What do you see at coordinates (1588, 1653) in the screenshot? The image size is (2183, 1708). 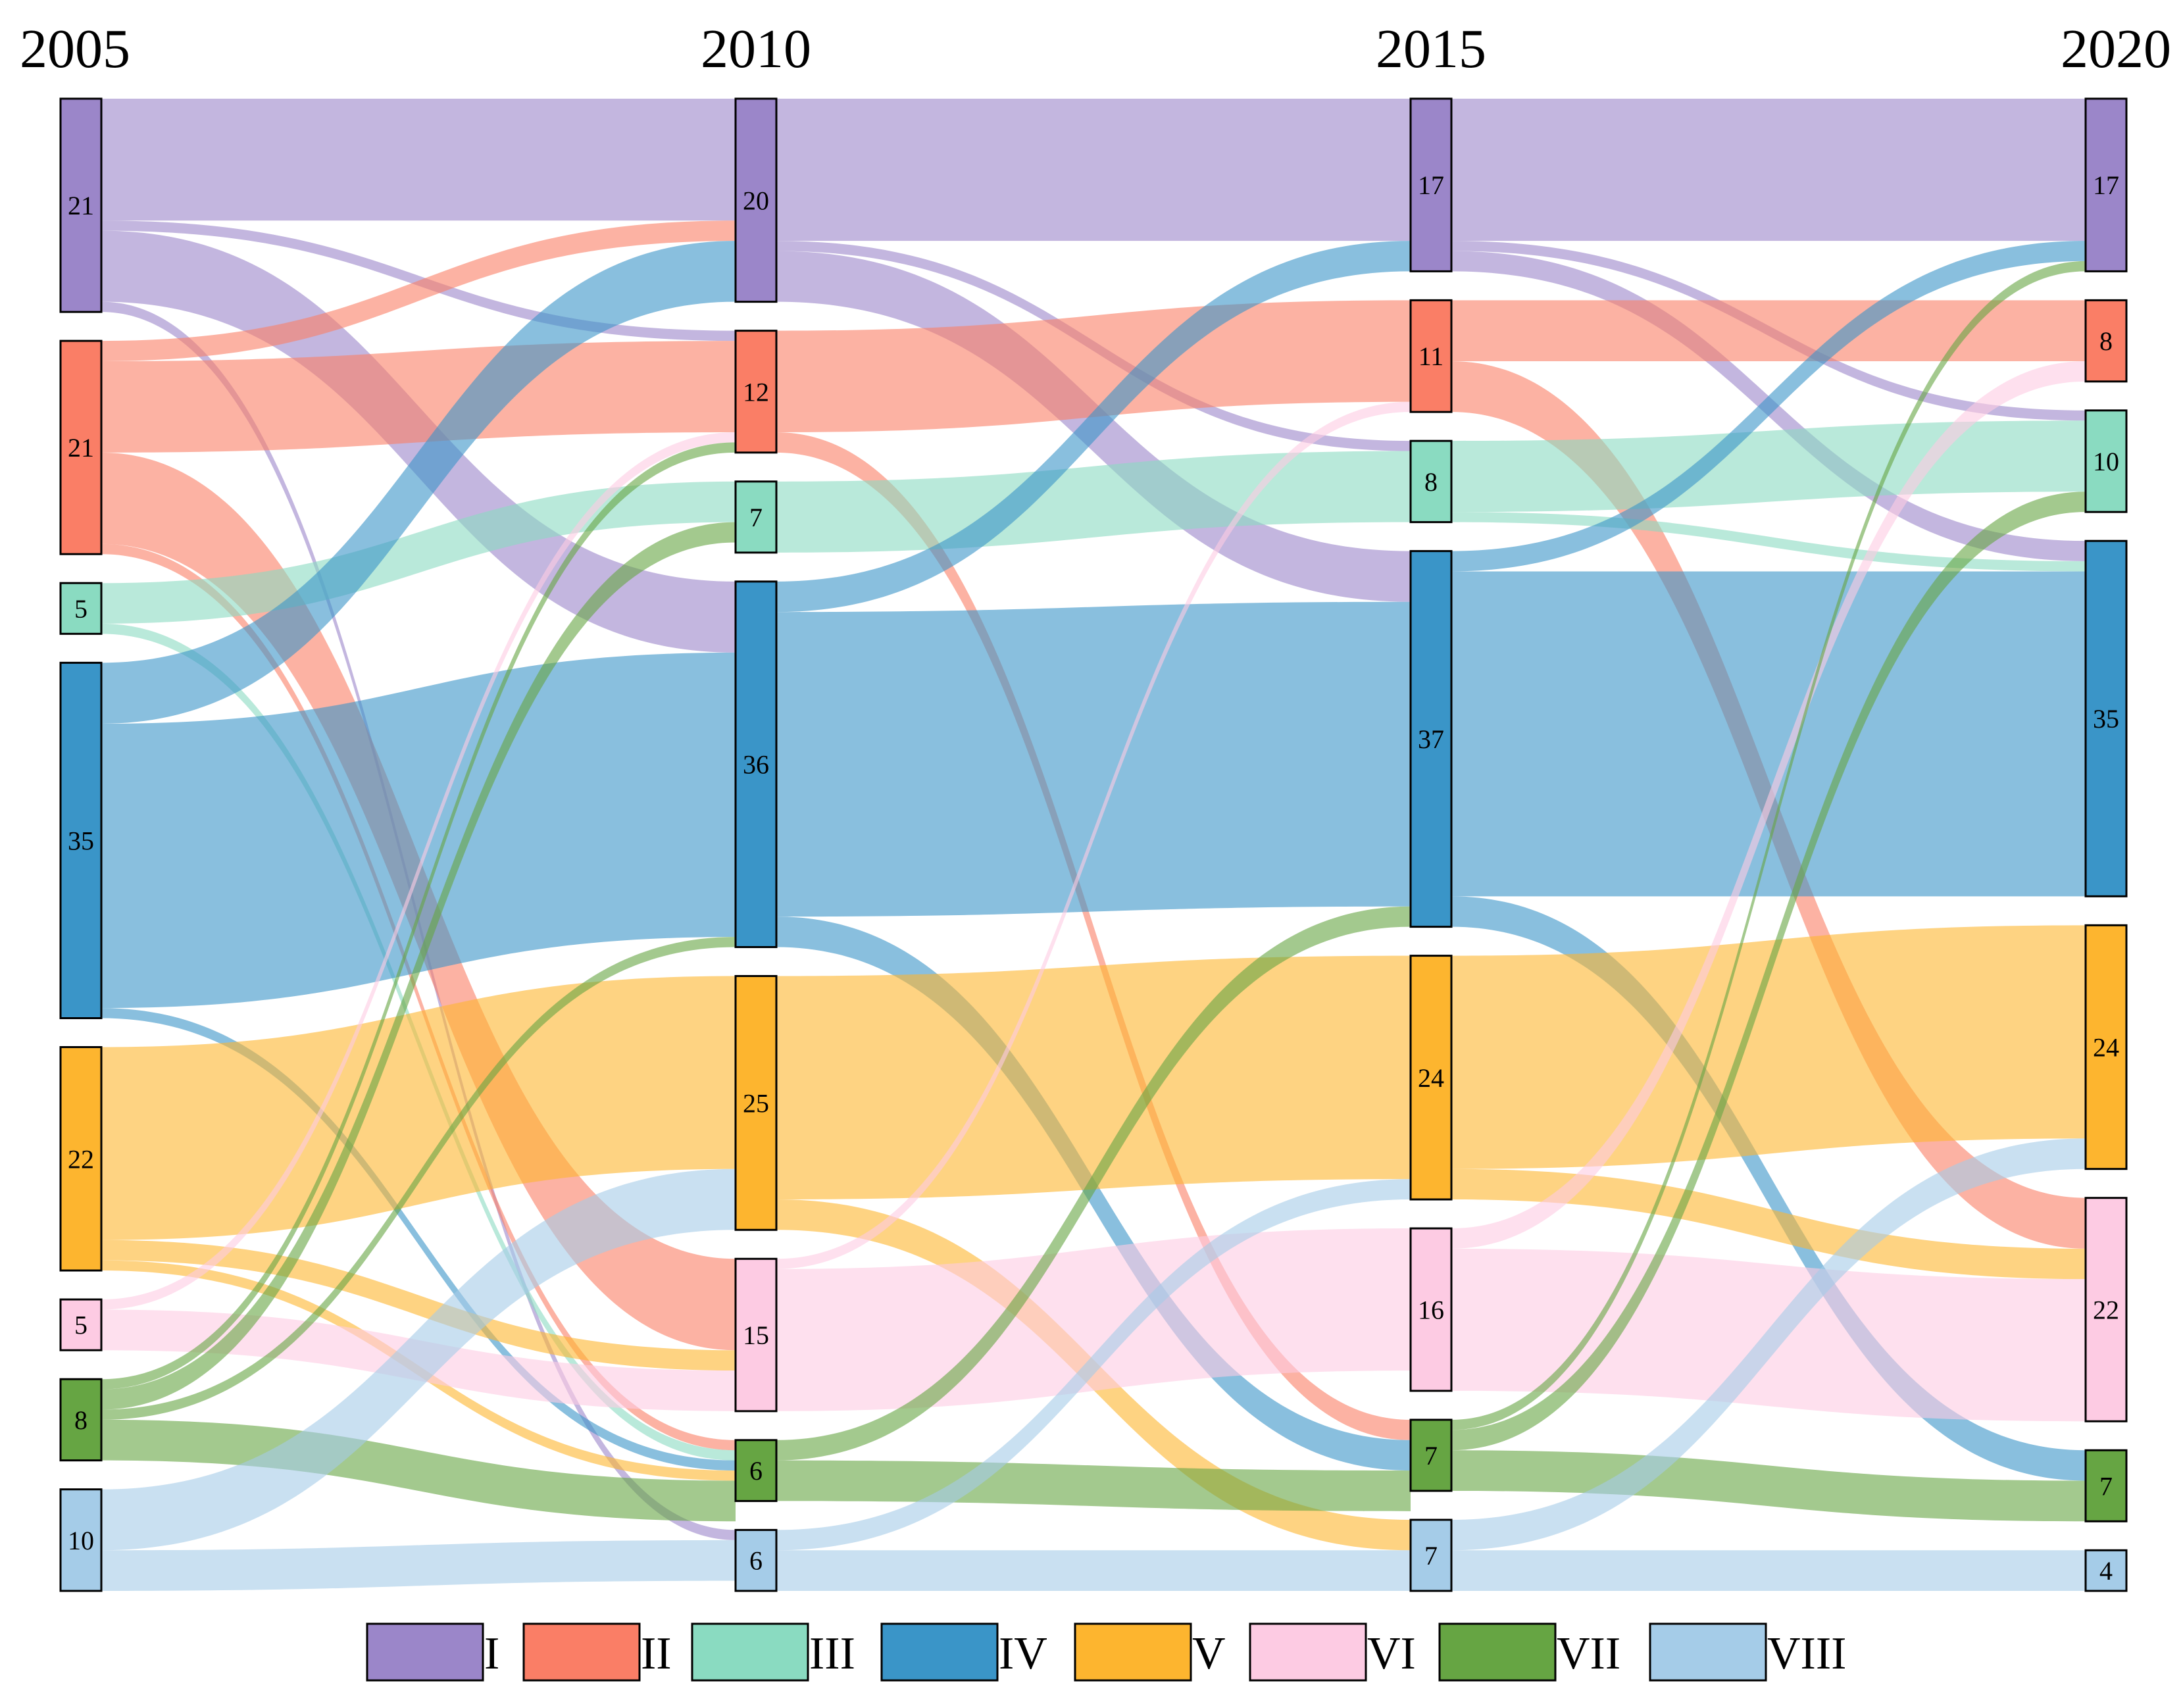 I see `legend-label-VII: VII` at bounding box center [1588, 1653].